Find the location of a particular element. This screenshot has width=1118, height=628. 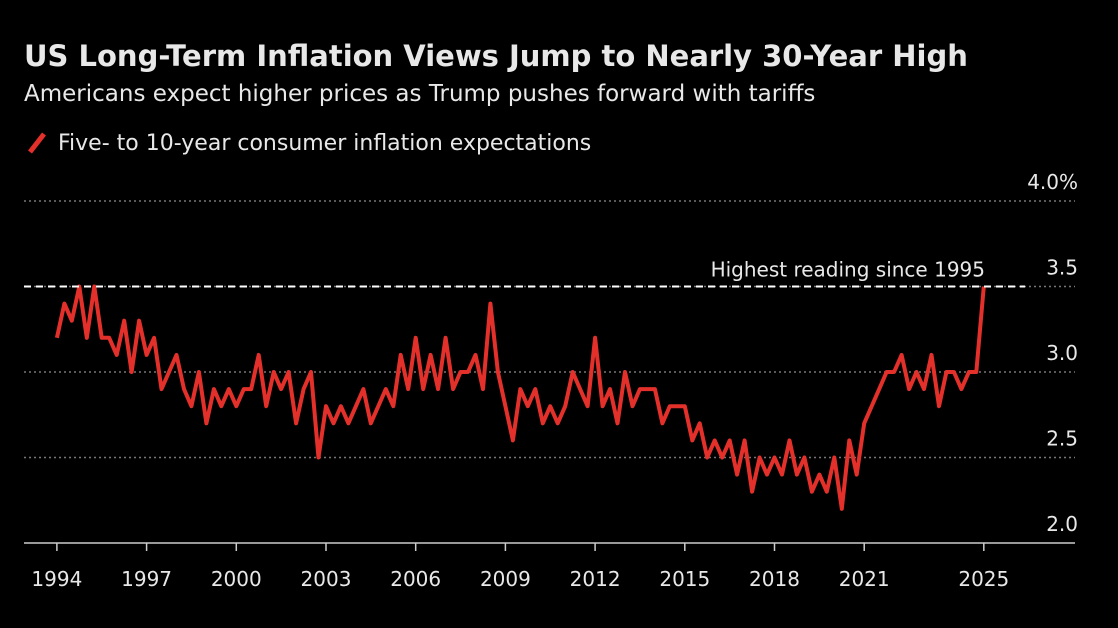

x-tick-label: 2006 is located at coordinates (415, 579).